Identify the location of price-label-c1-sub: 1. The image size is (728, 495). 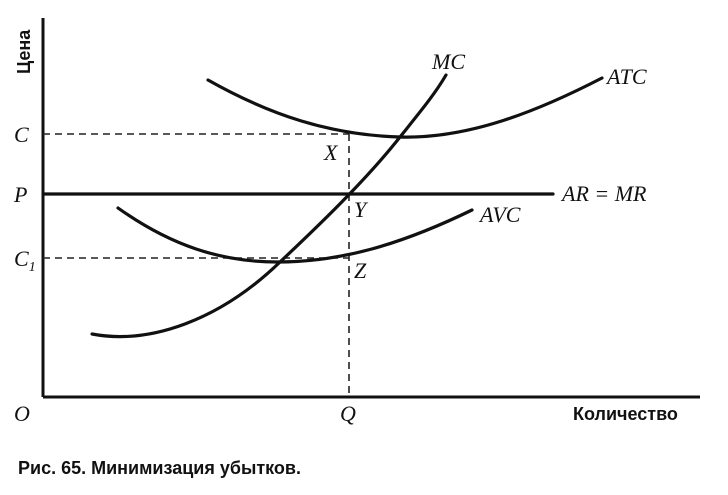
(32, 267).